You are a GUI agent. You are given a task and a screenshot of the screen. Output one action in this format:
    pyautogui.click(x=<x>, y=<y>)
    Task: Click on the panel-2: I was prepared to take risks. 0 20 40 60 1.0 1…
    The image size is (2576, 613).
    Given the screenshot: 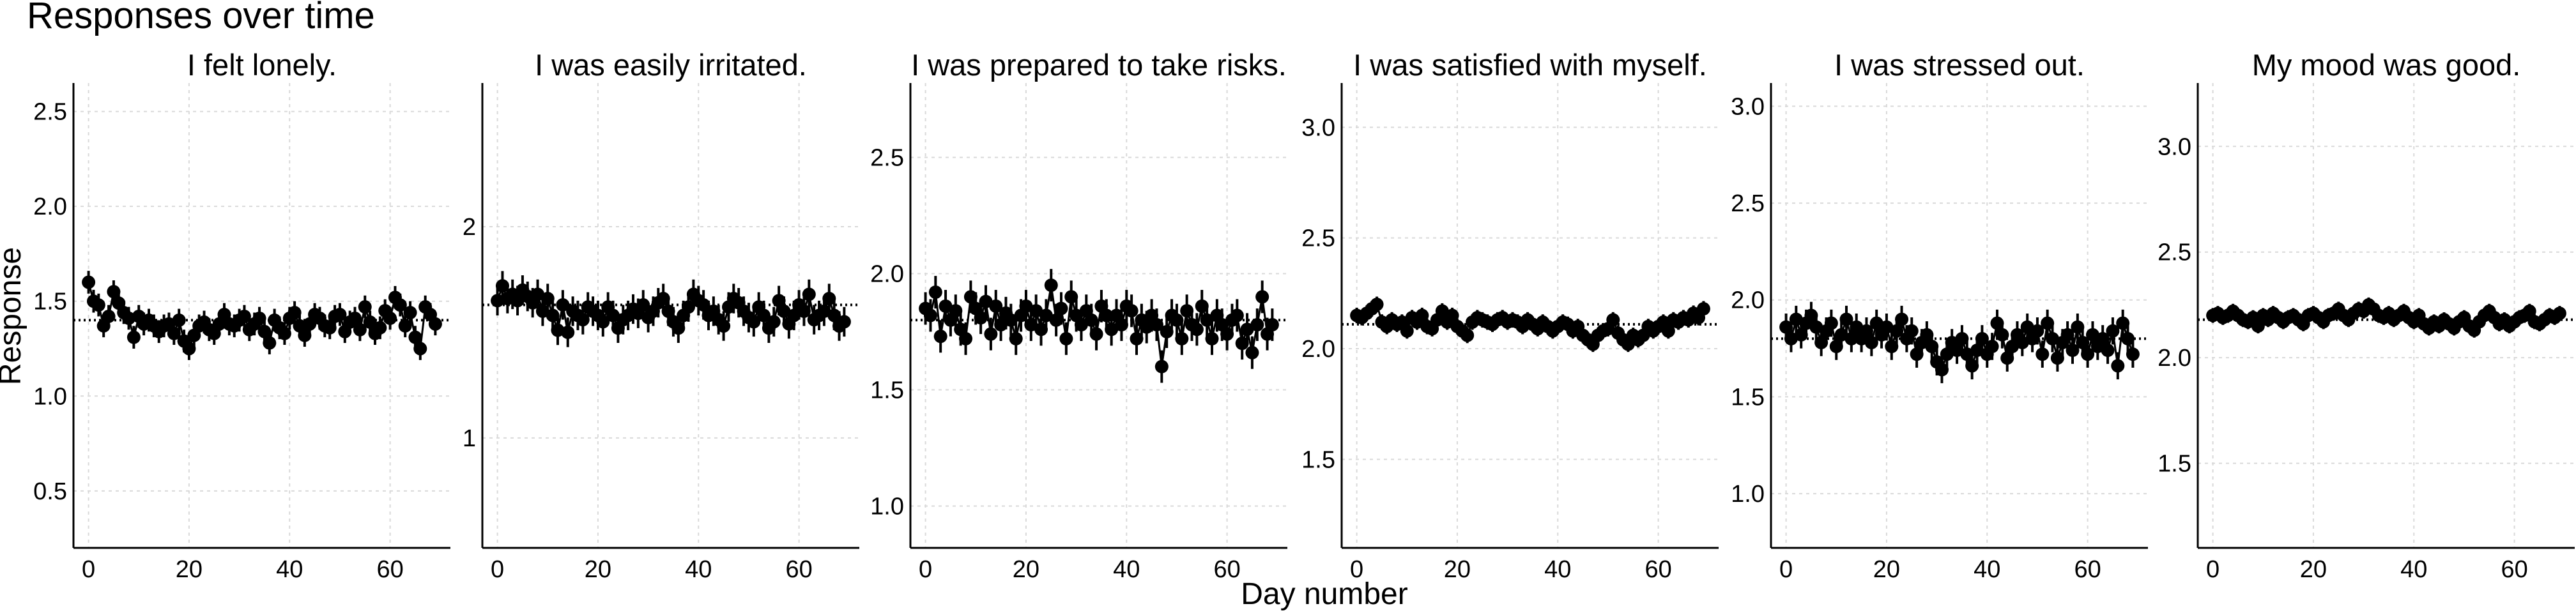 What is the action you would take?
    pyautogui.click(x=1078, y=315)
    